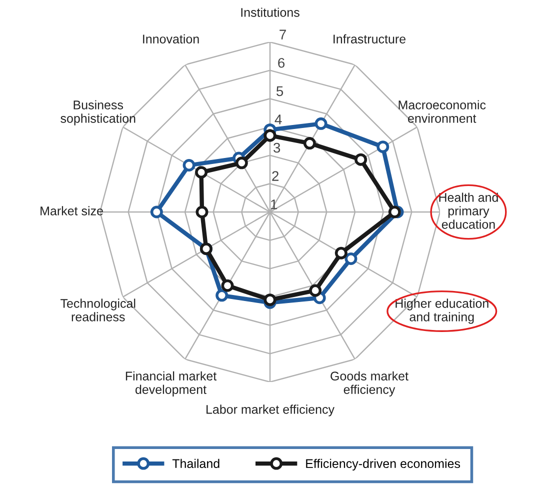 The image size is (552, 488). Describe the element at coordinates (276, 147) in the screenshot. I see `y-tick-label: 3` at that location.